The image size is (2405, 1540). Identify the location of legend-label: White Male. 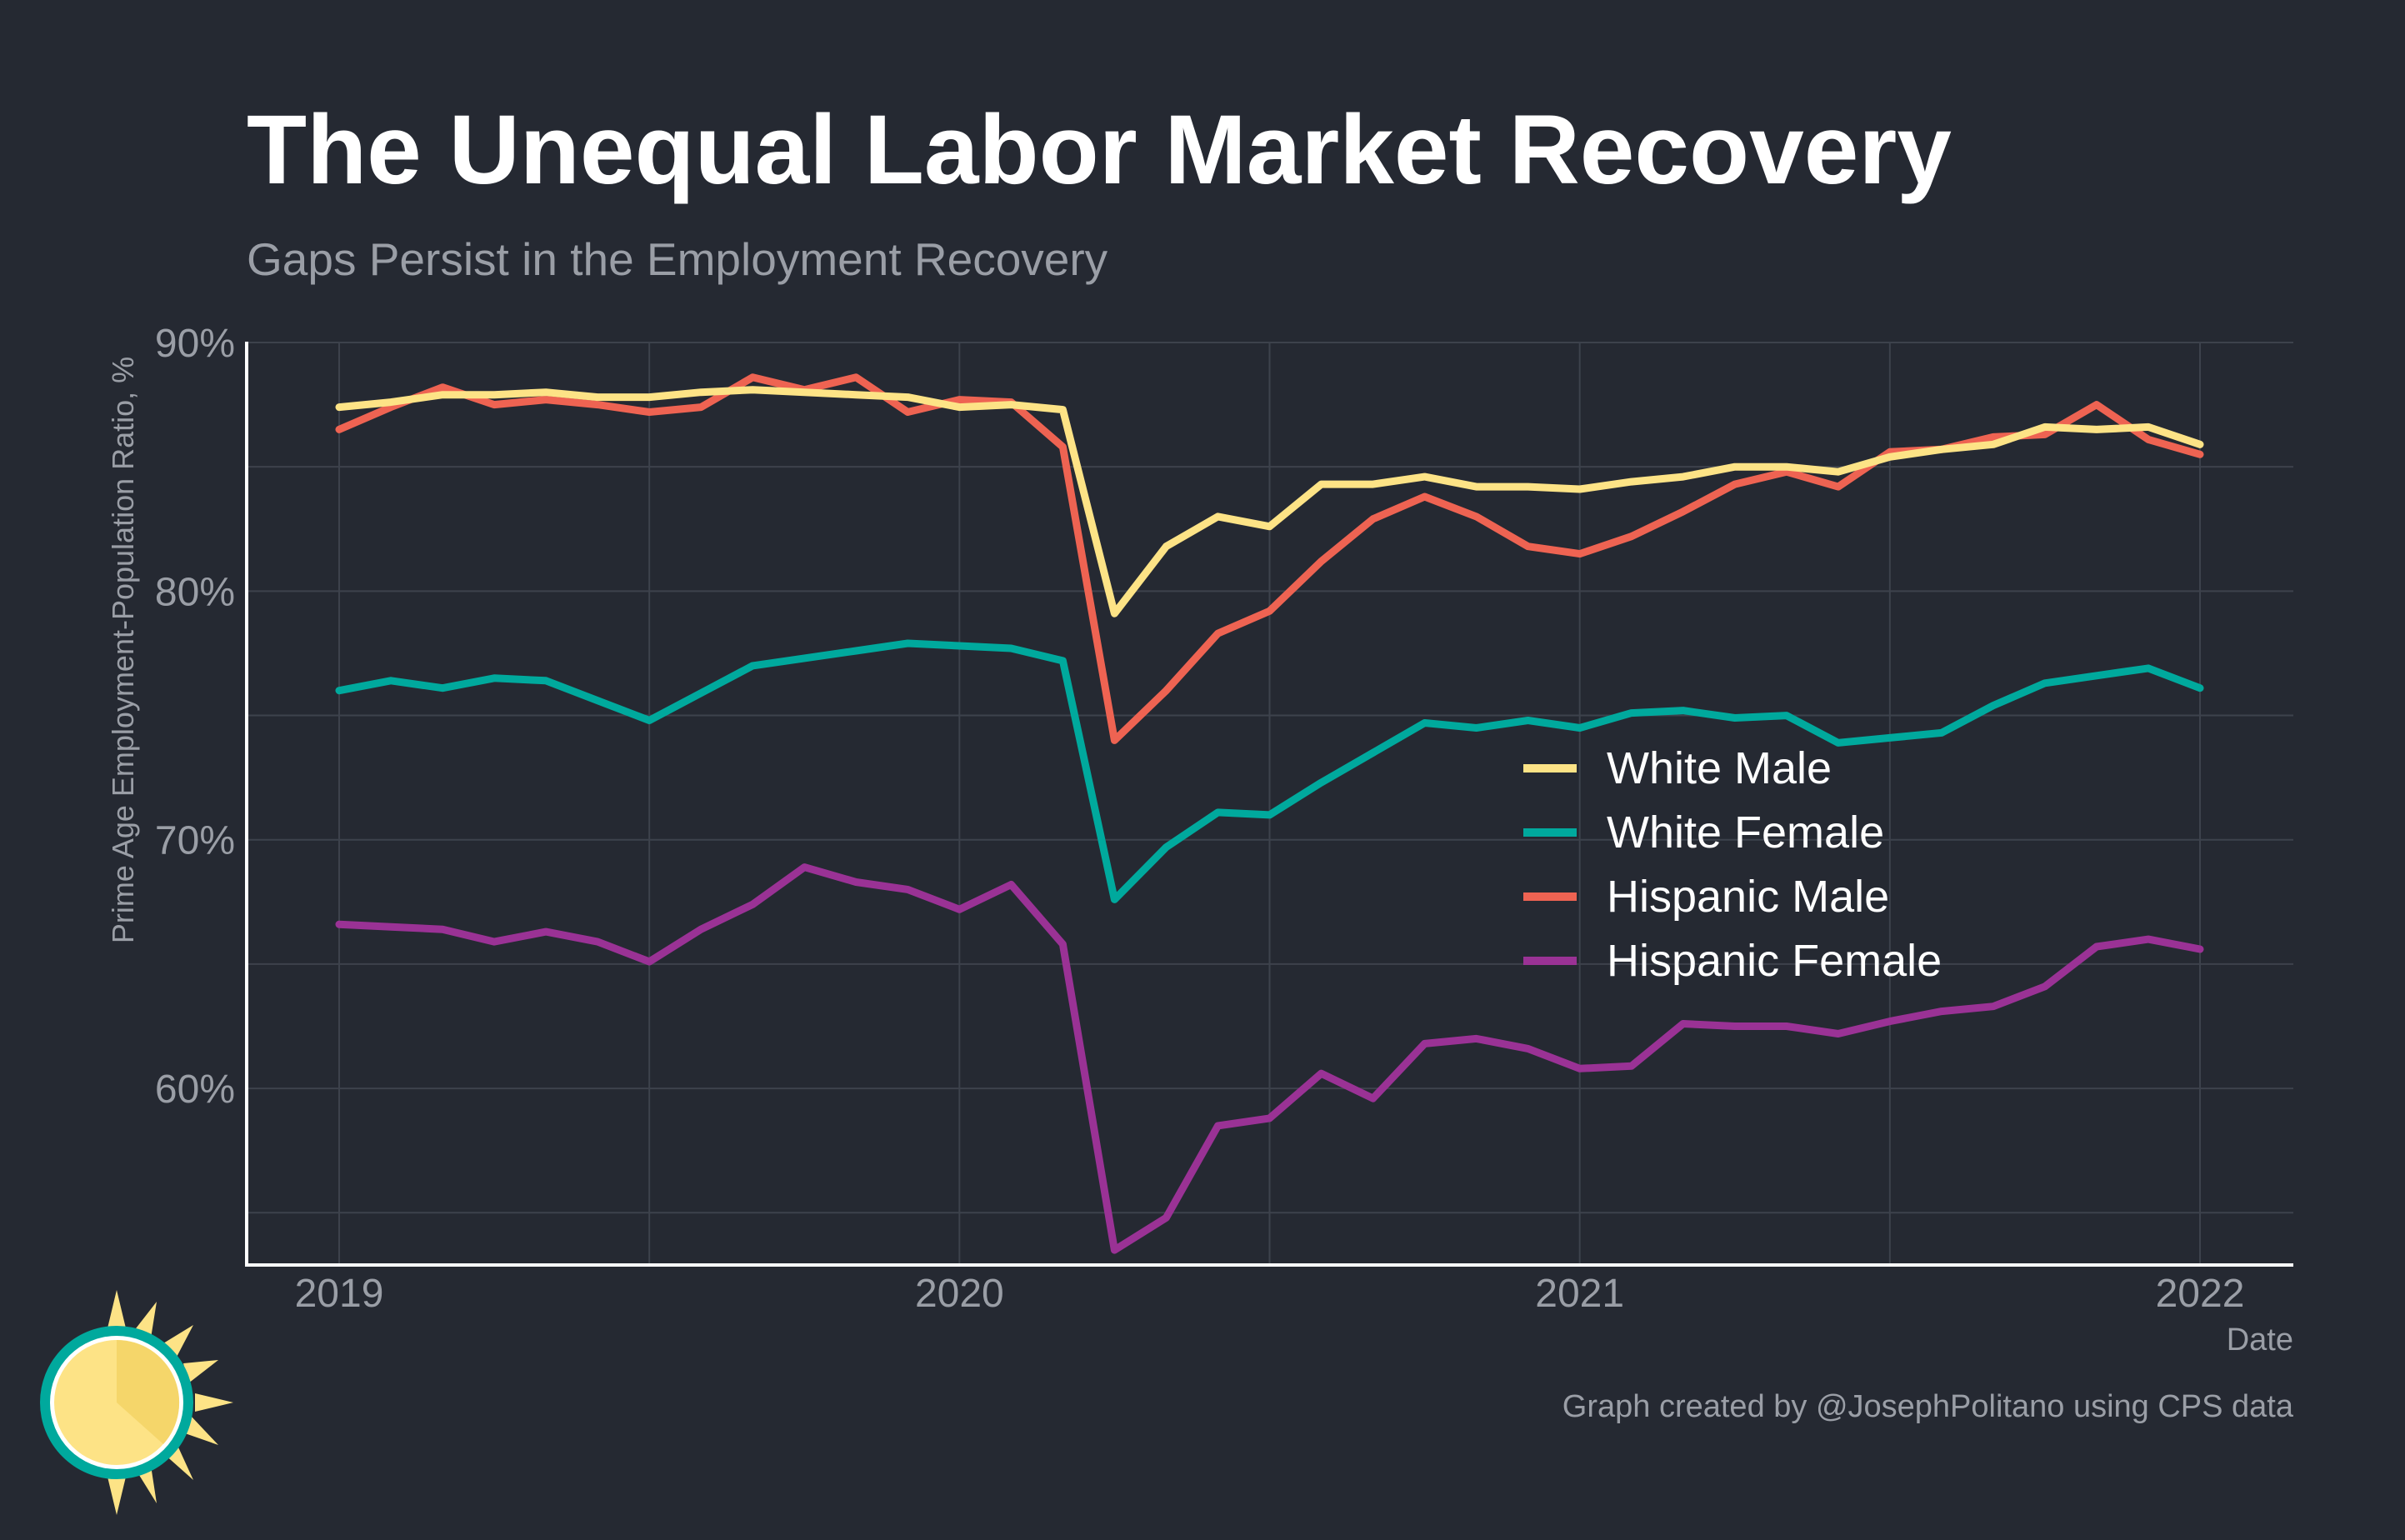
(1720, 768).